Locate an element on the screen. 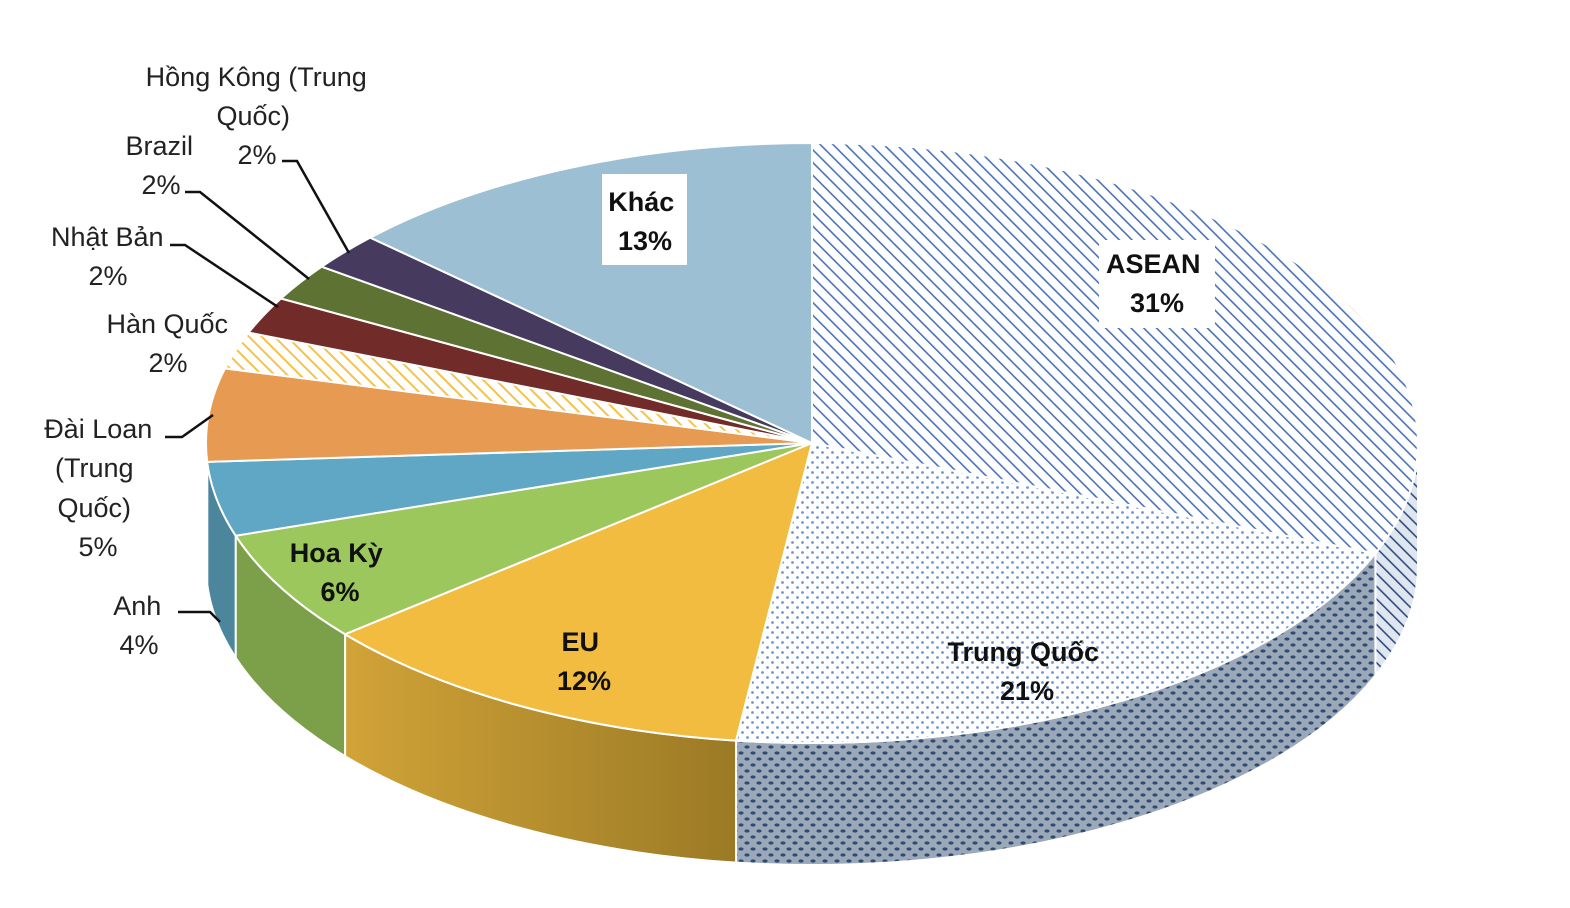 Image resolution: width=1570 pixels, height=908 pixels. label-brazil: Brazil 2% is located at coordinates (162, 165).